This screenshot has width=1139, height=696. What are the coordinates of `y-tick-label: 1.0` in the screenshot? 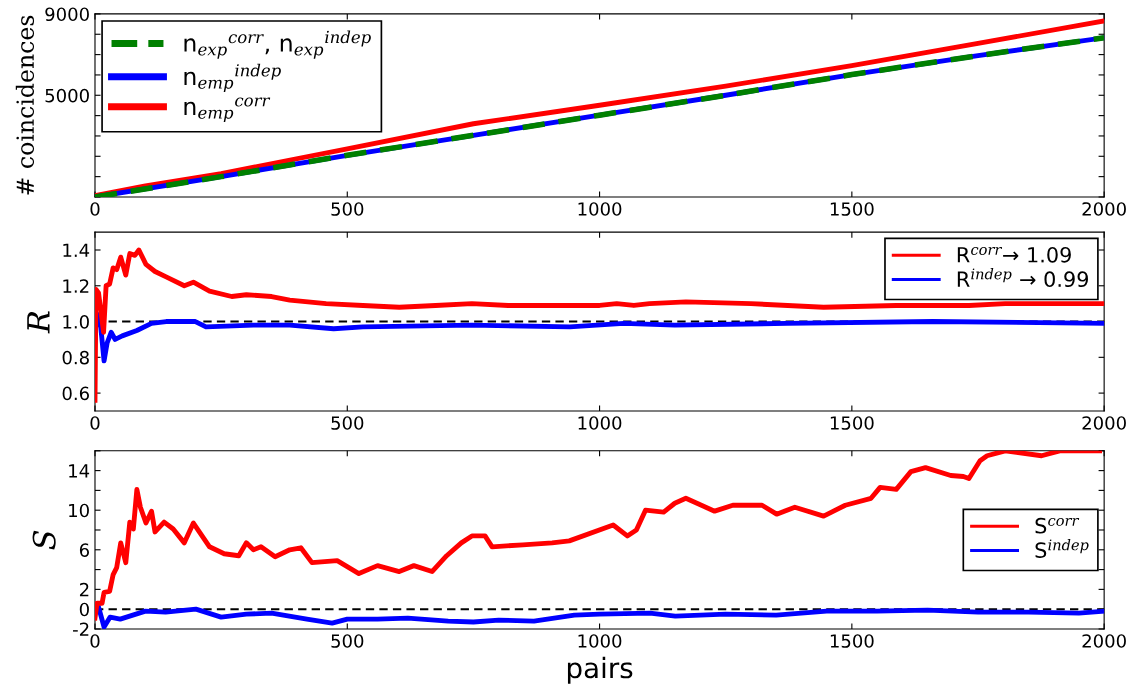 It's located at (76, 322).